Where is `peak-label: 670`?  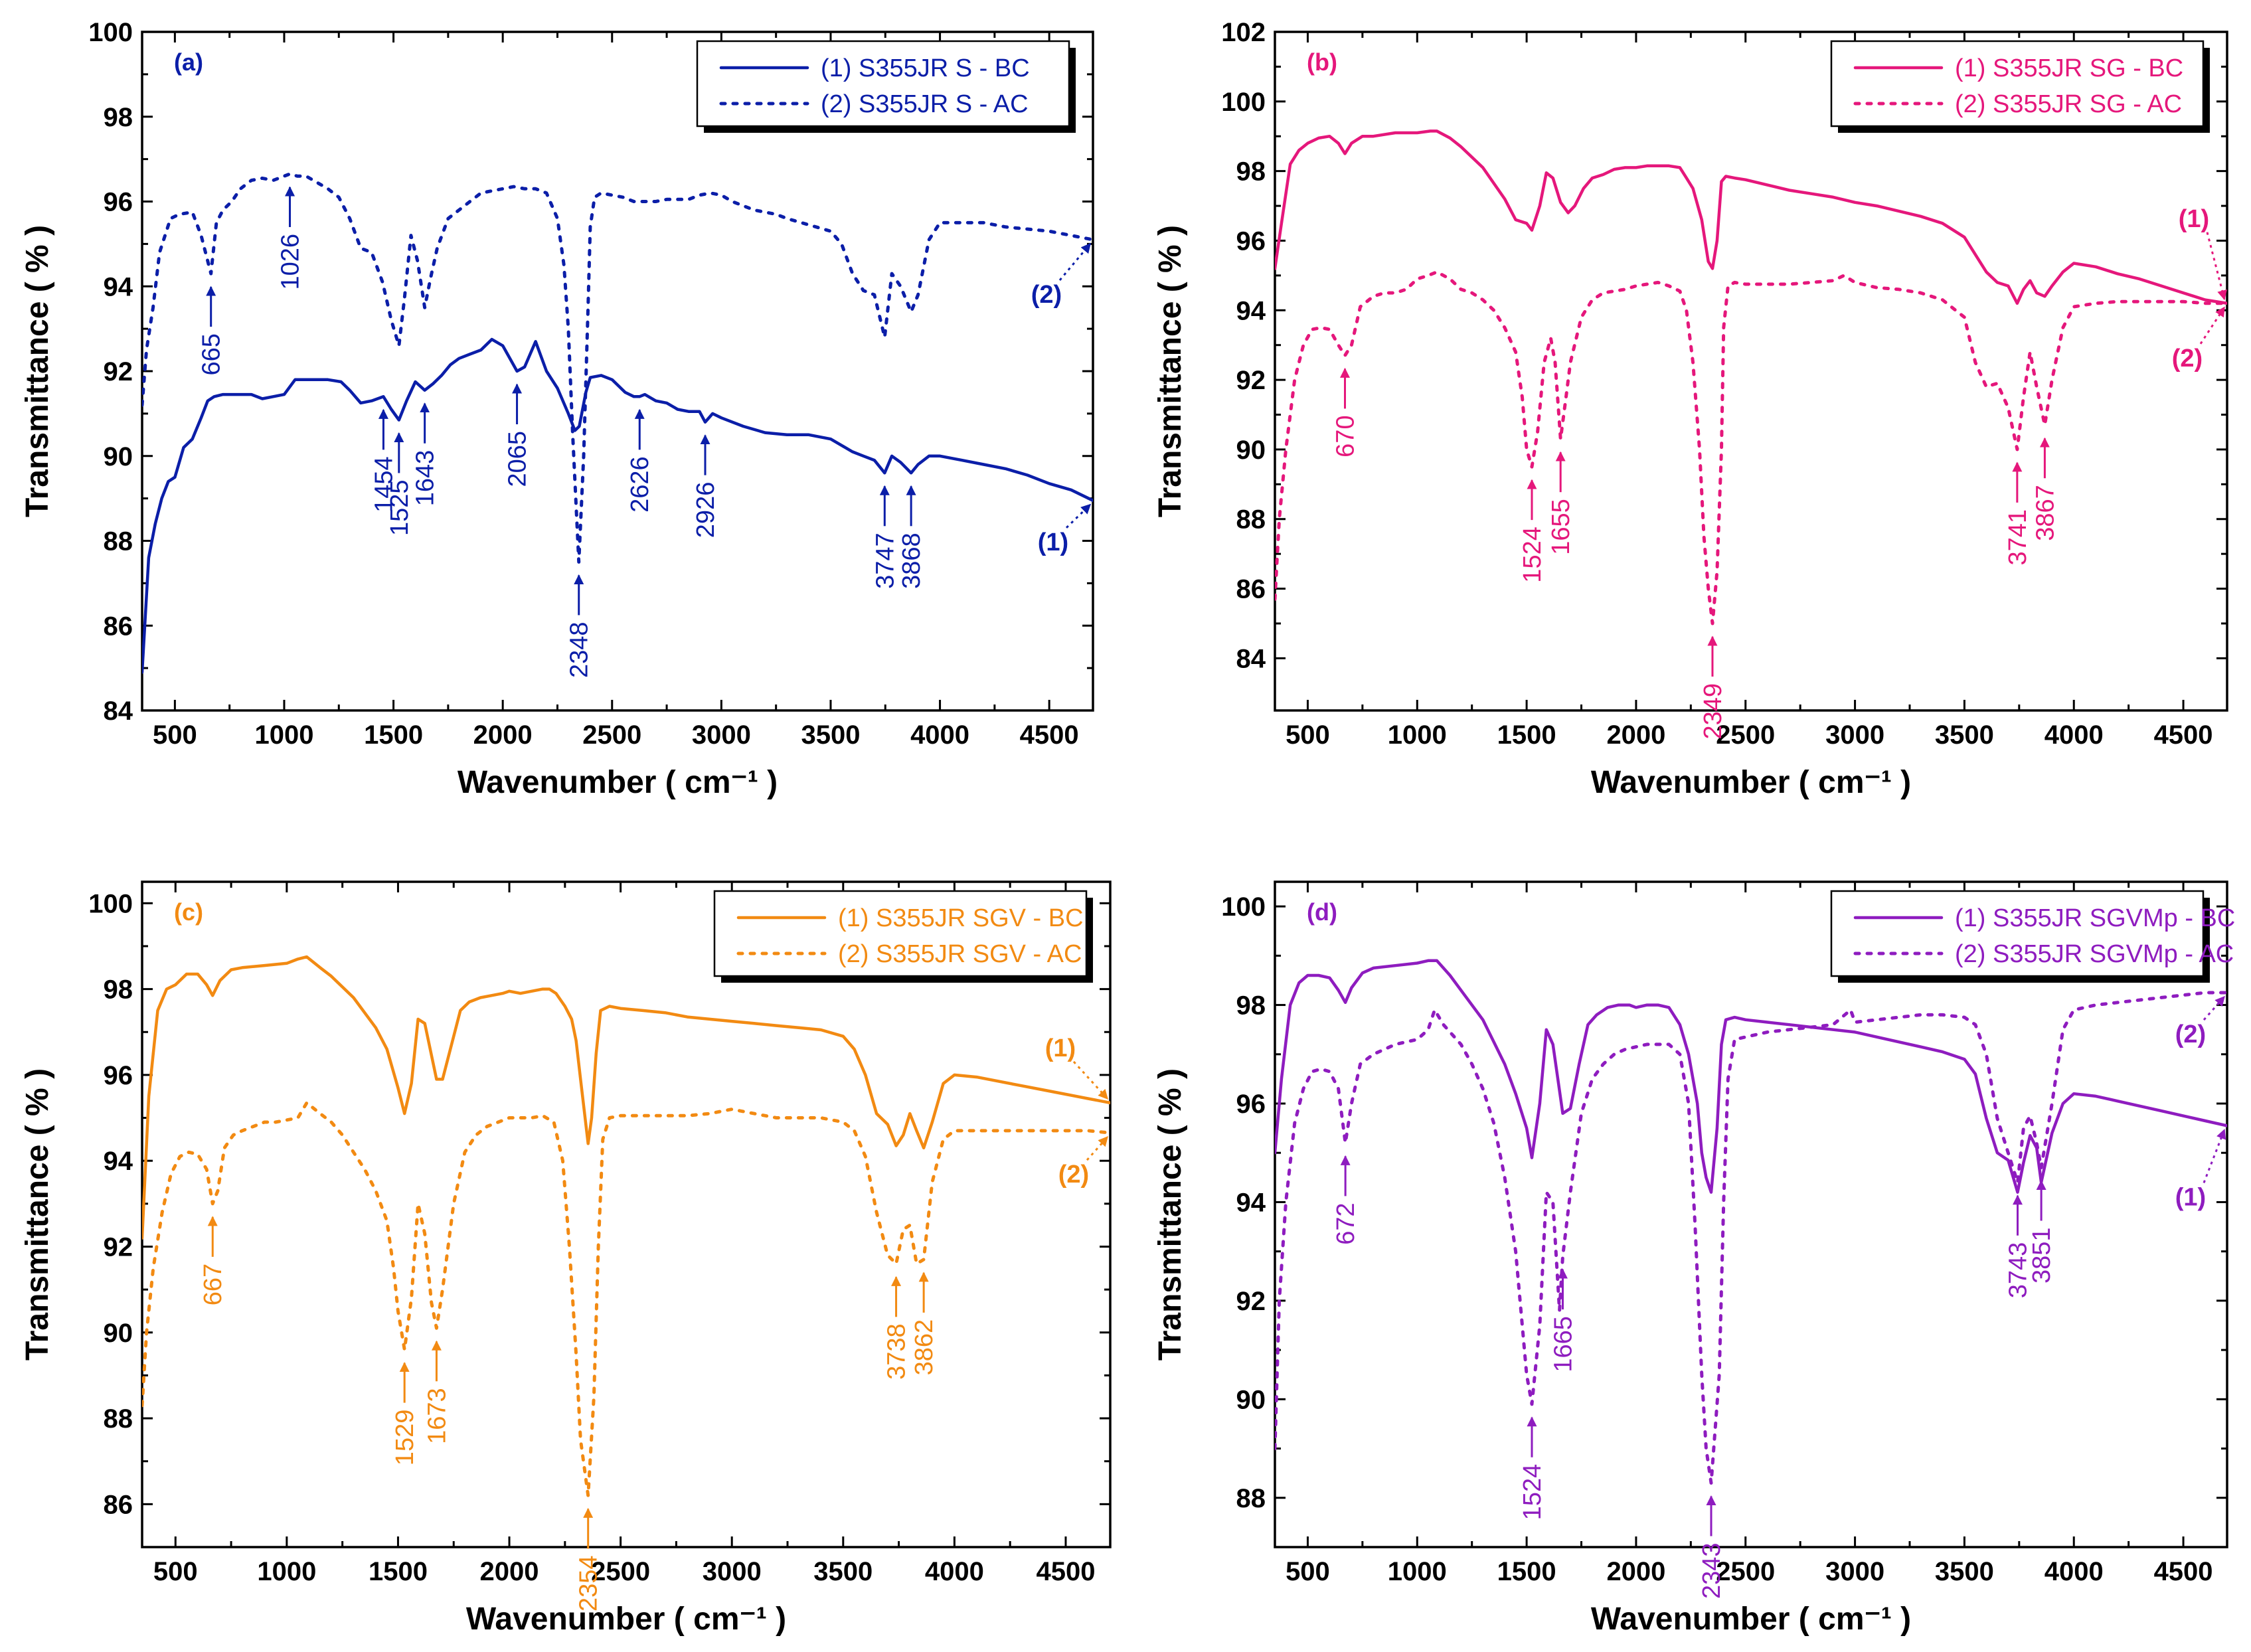 peak-label: 670 is located at coordinates (1345, 436).